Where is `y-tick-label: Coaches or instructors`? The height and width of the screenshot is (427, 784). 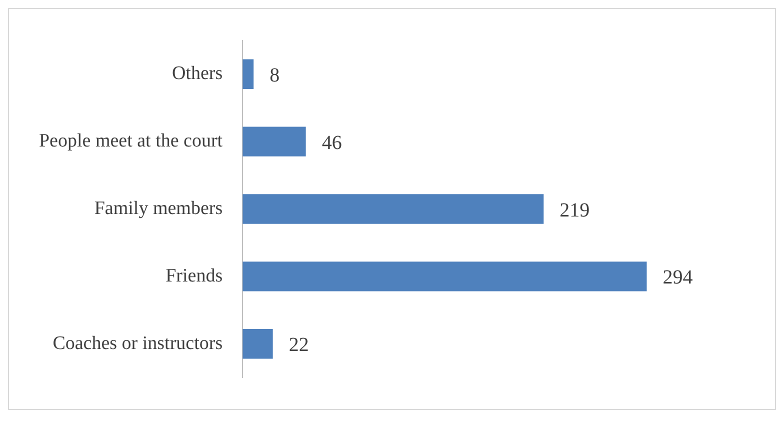
y-tick-label: Coaches or instructors is located at coordinates (137, 343).